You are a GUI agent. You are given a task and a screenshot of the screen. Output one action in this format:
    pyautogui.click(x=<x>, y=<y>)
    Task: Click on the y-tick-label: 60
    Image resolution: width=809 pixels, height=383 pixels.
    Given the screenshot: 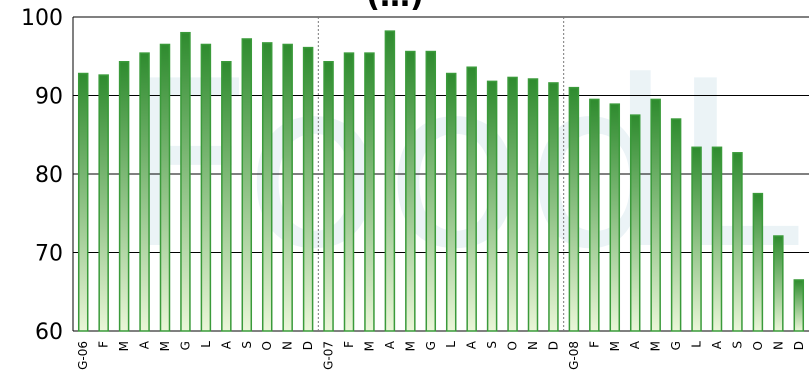 What is the action you would take?
    pyautogui.click(x=49, y=332)
    